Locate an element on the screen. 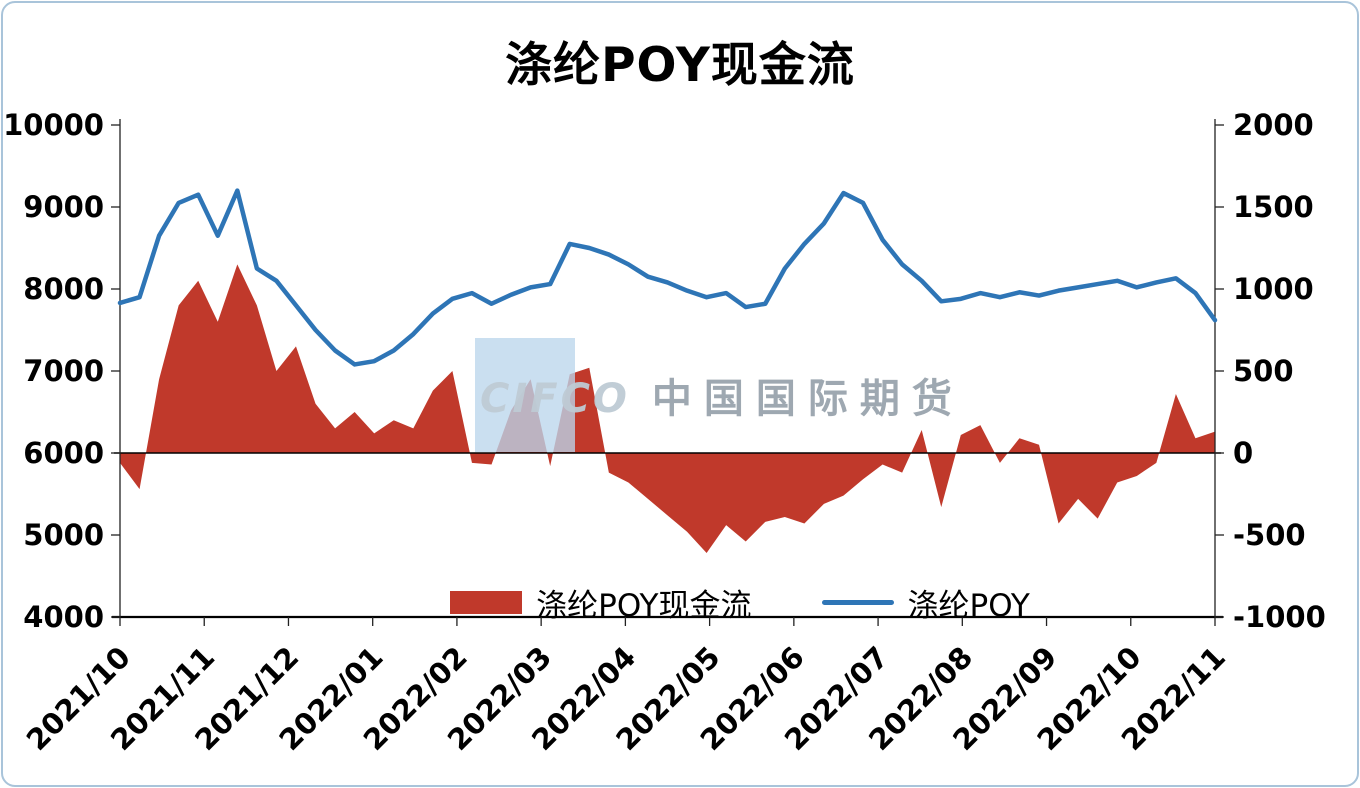  y-axis-right-label: 1500 is located at coordinates (1273, 207).